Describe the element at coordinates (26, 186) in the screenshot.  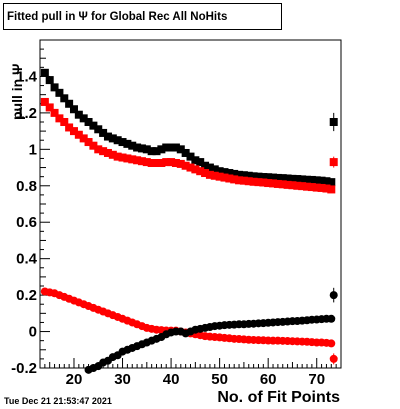
I see `y-tick-label: 0.8` at that location.